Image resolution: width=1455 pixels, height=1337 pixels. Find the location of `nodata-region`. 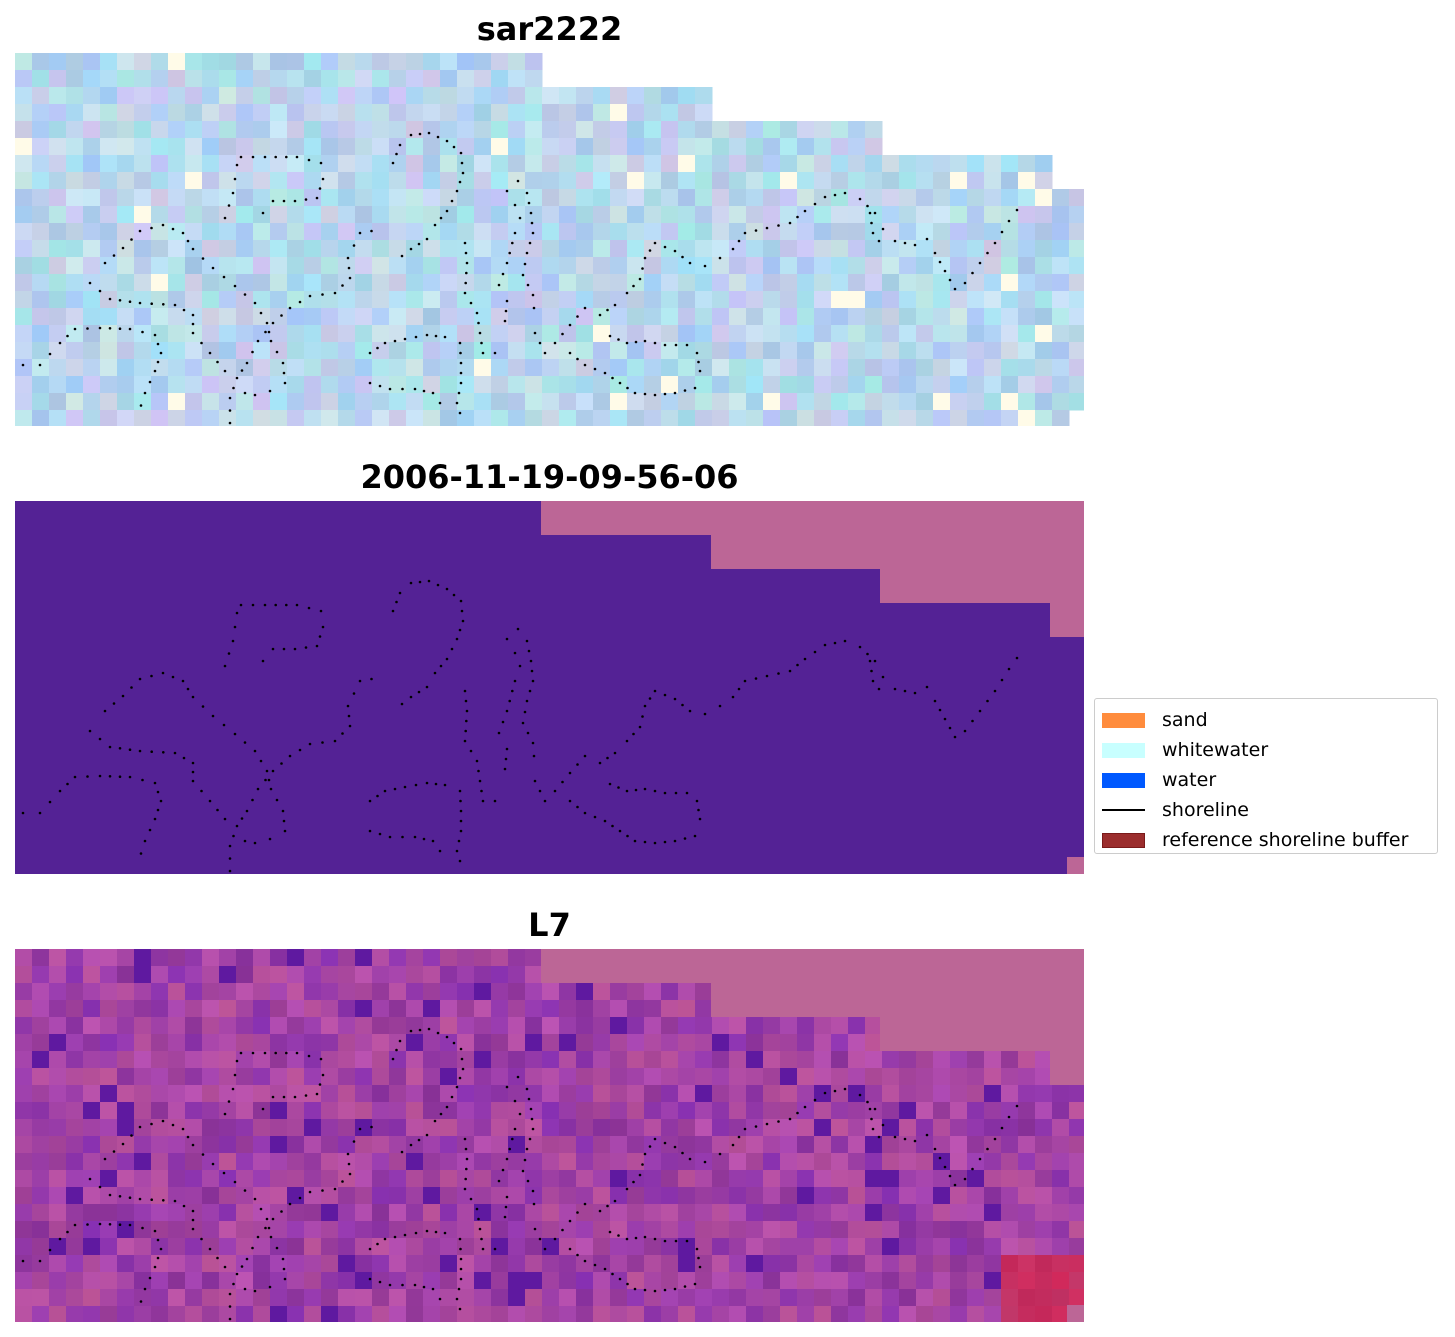

nodata-region is located at coordinates (812, 569).